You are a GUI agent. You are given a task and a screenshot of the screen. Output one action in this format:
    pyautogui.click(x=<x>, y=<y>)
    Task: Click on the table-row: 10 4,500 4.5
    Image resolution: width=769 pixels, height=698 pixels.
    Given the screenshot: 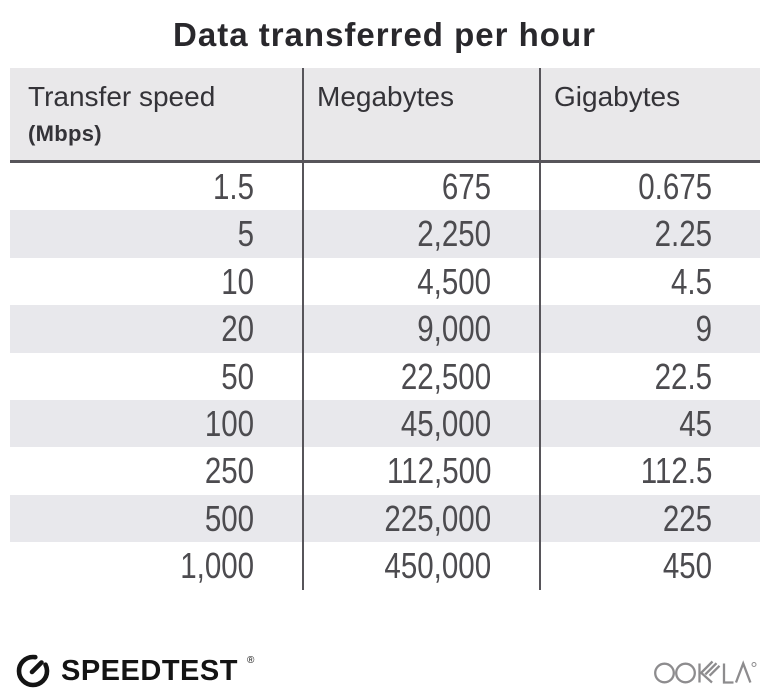 What is the action you would take?
    pyautogui.click(x=385, y=281)
    